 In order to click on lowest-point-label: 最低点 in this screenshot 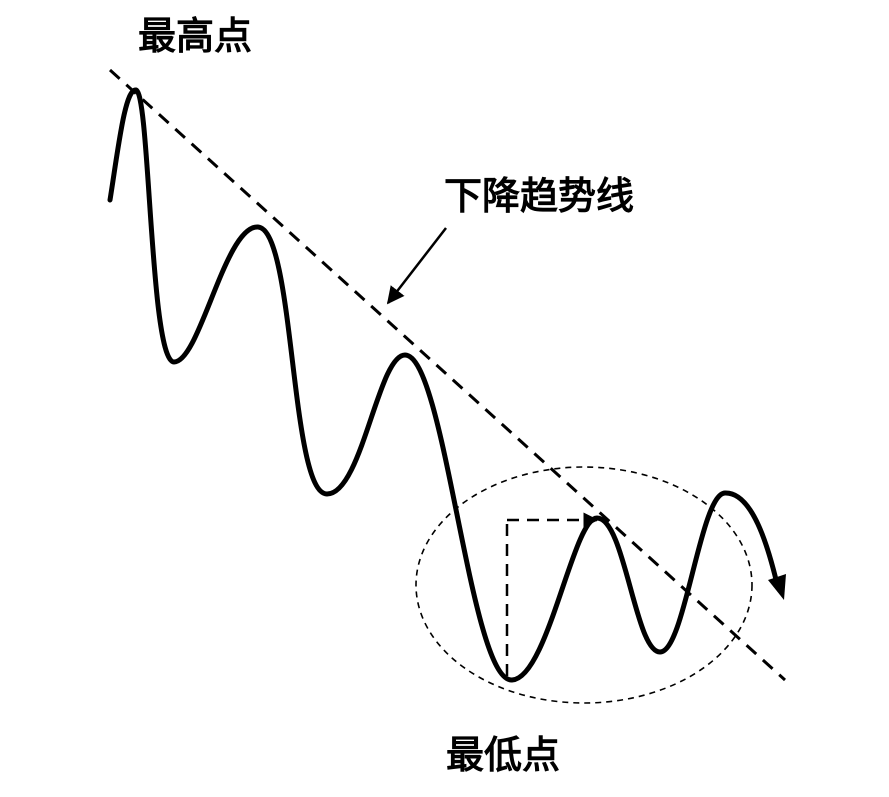, I will do `click(503, 755)`.